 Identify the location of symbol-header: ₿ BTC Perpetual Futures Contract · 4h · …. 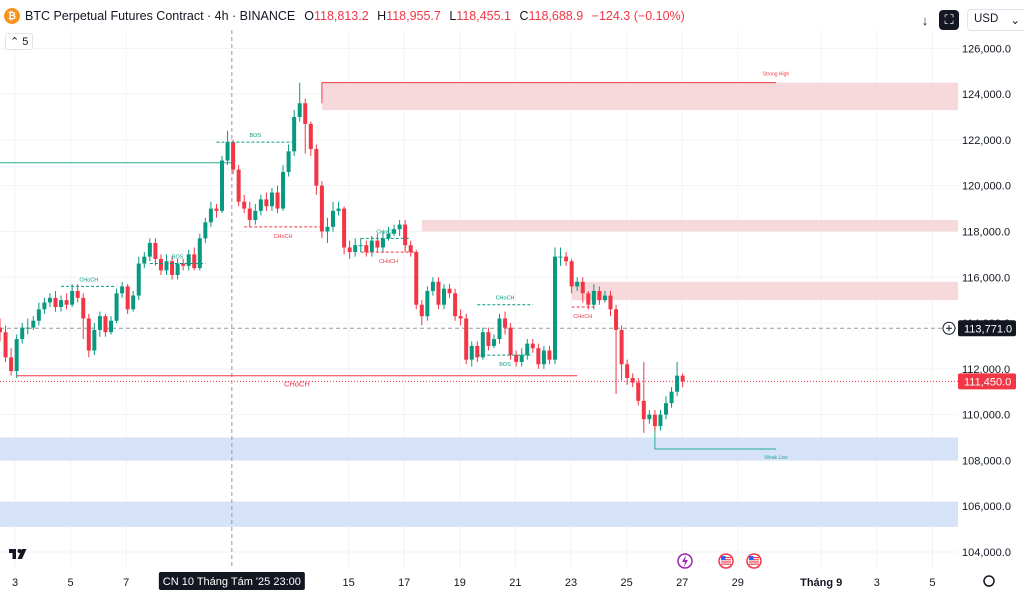
(344, 16).